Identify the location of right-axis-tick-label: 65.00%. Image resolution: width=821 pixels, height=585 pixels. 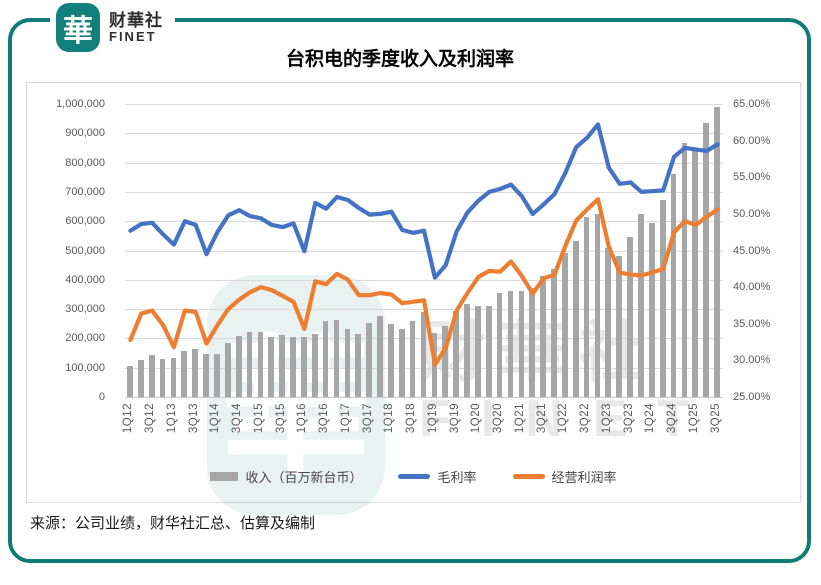
(752, 104).